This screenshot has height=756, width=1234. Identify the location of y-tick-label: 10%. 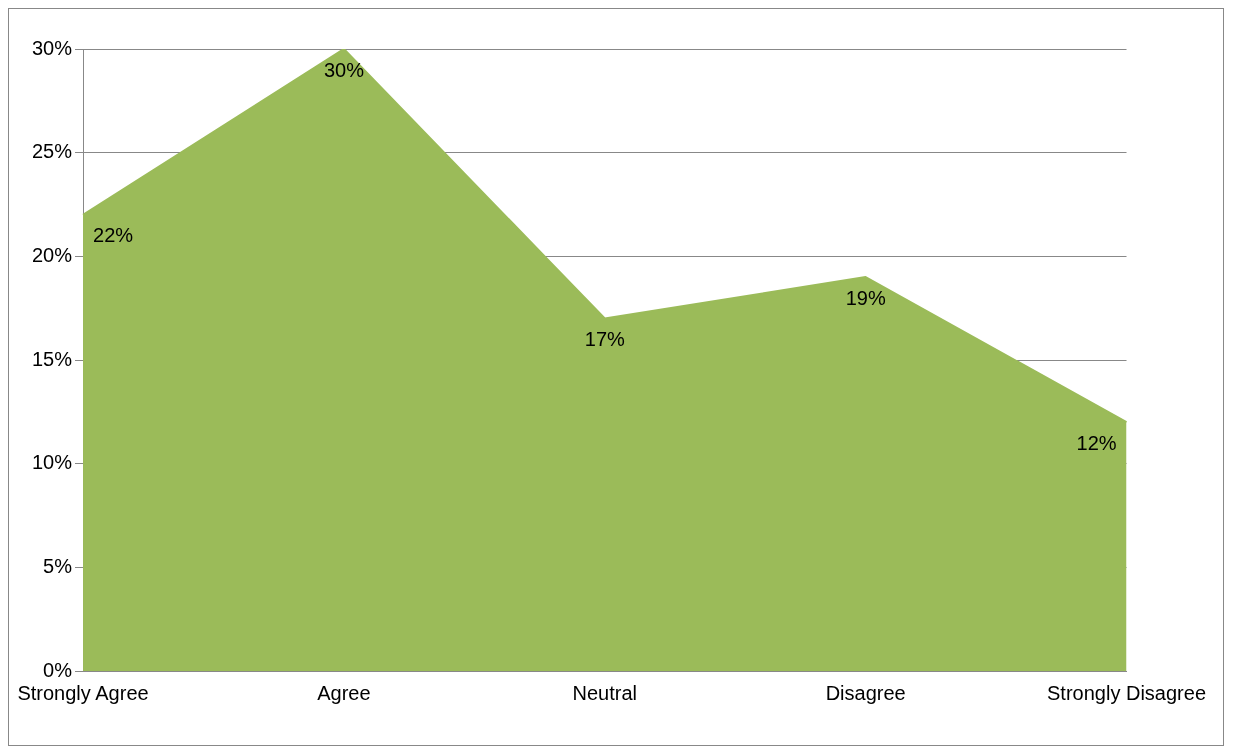
(52, 462).